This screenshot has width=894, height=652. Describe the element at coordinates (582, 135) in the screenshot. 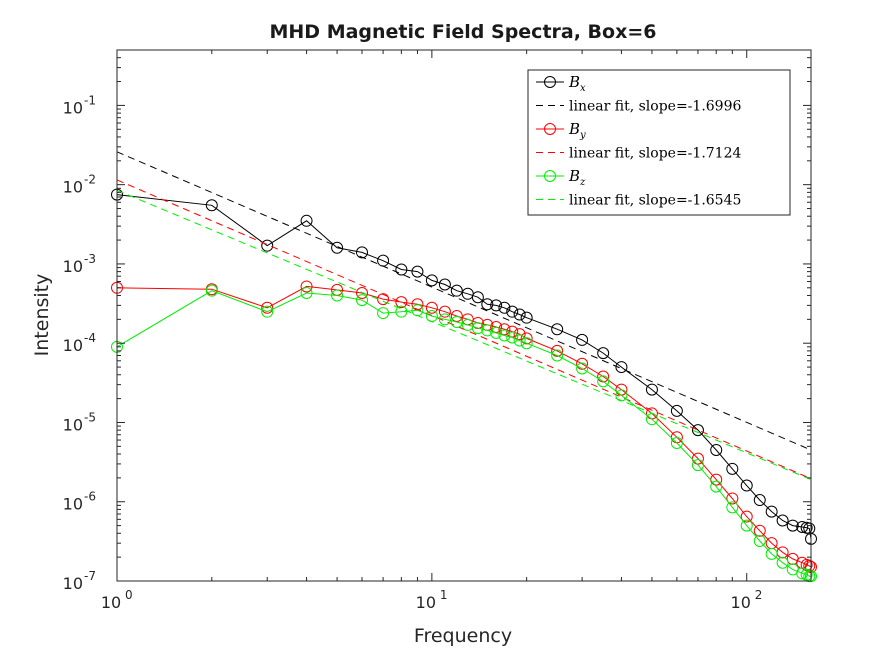

I see `legend-subscript: y` at that location.